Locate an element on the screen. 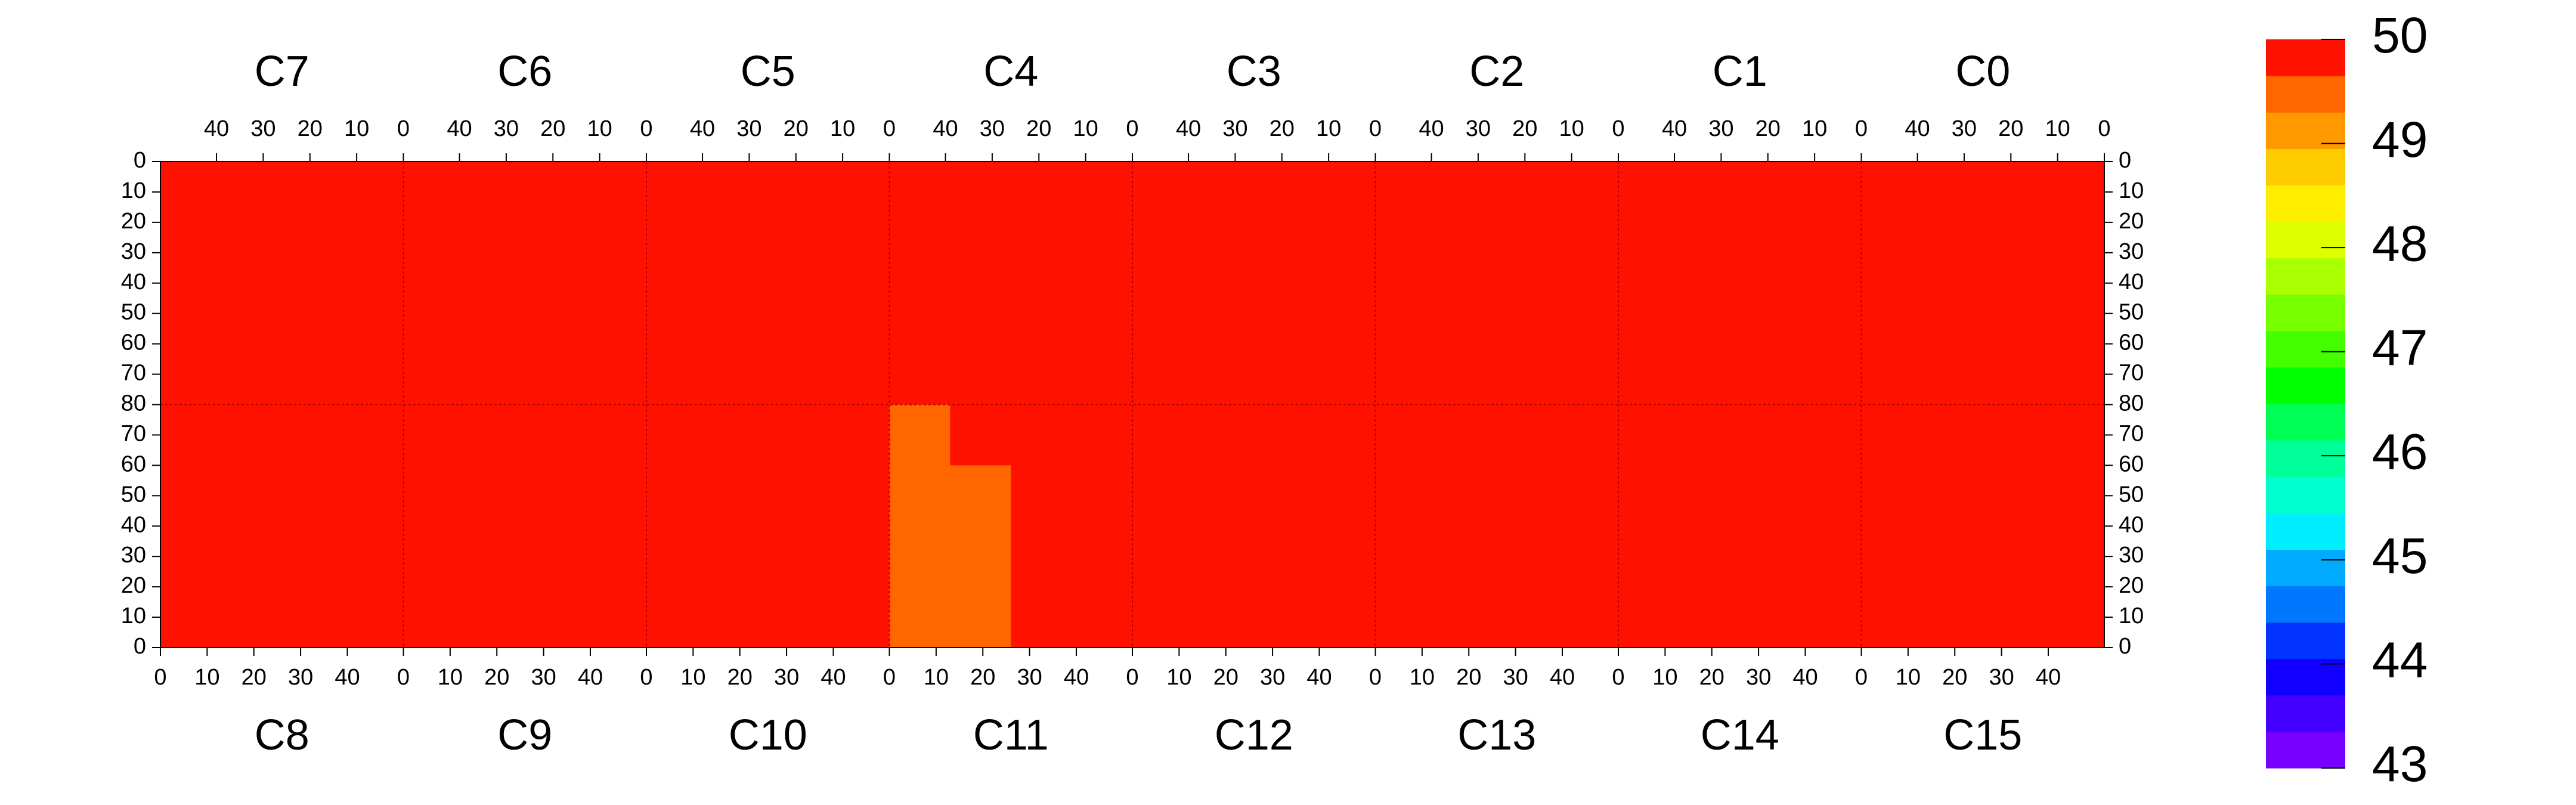 Image resolution: width=2576 pixels, height=805 pixels. chip-label: C15 is located at coordinates (1983, 735).